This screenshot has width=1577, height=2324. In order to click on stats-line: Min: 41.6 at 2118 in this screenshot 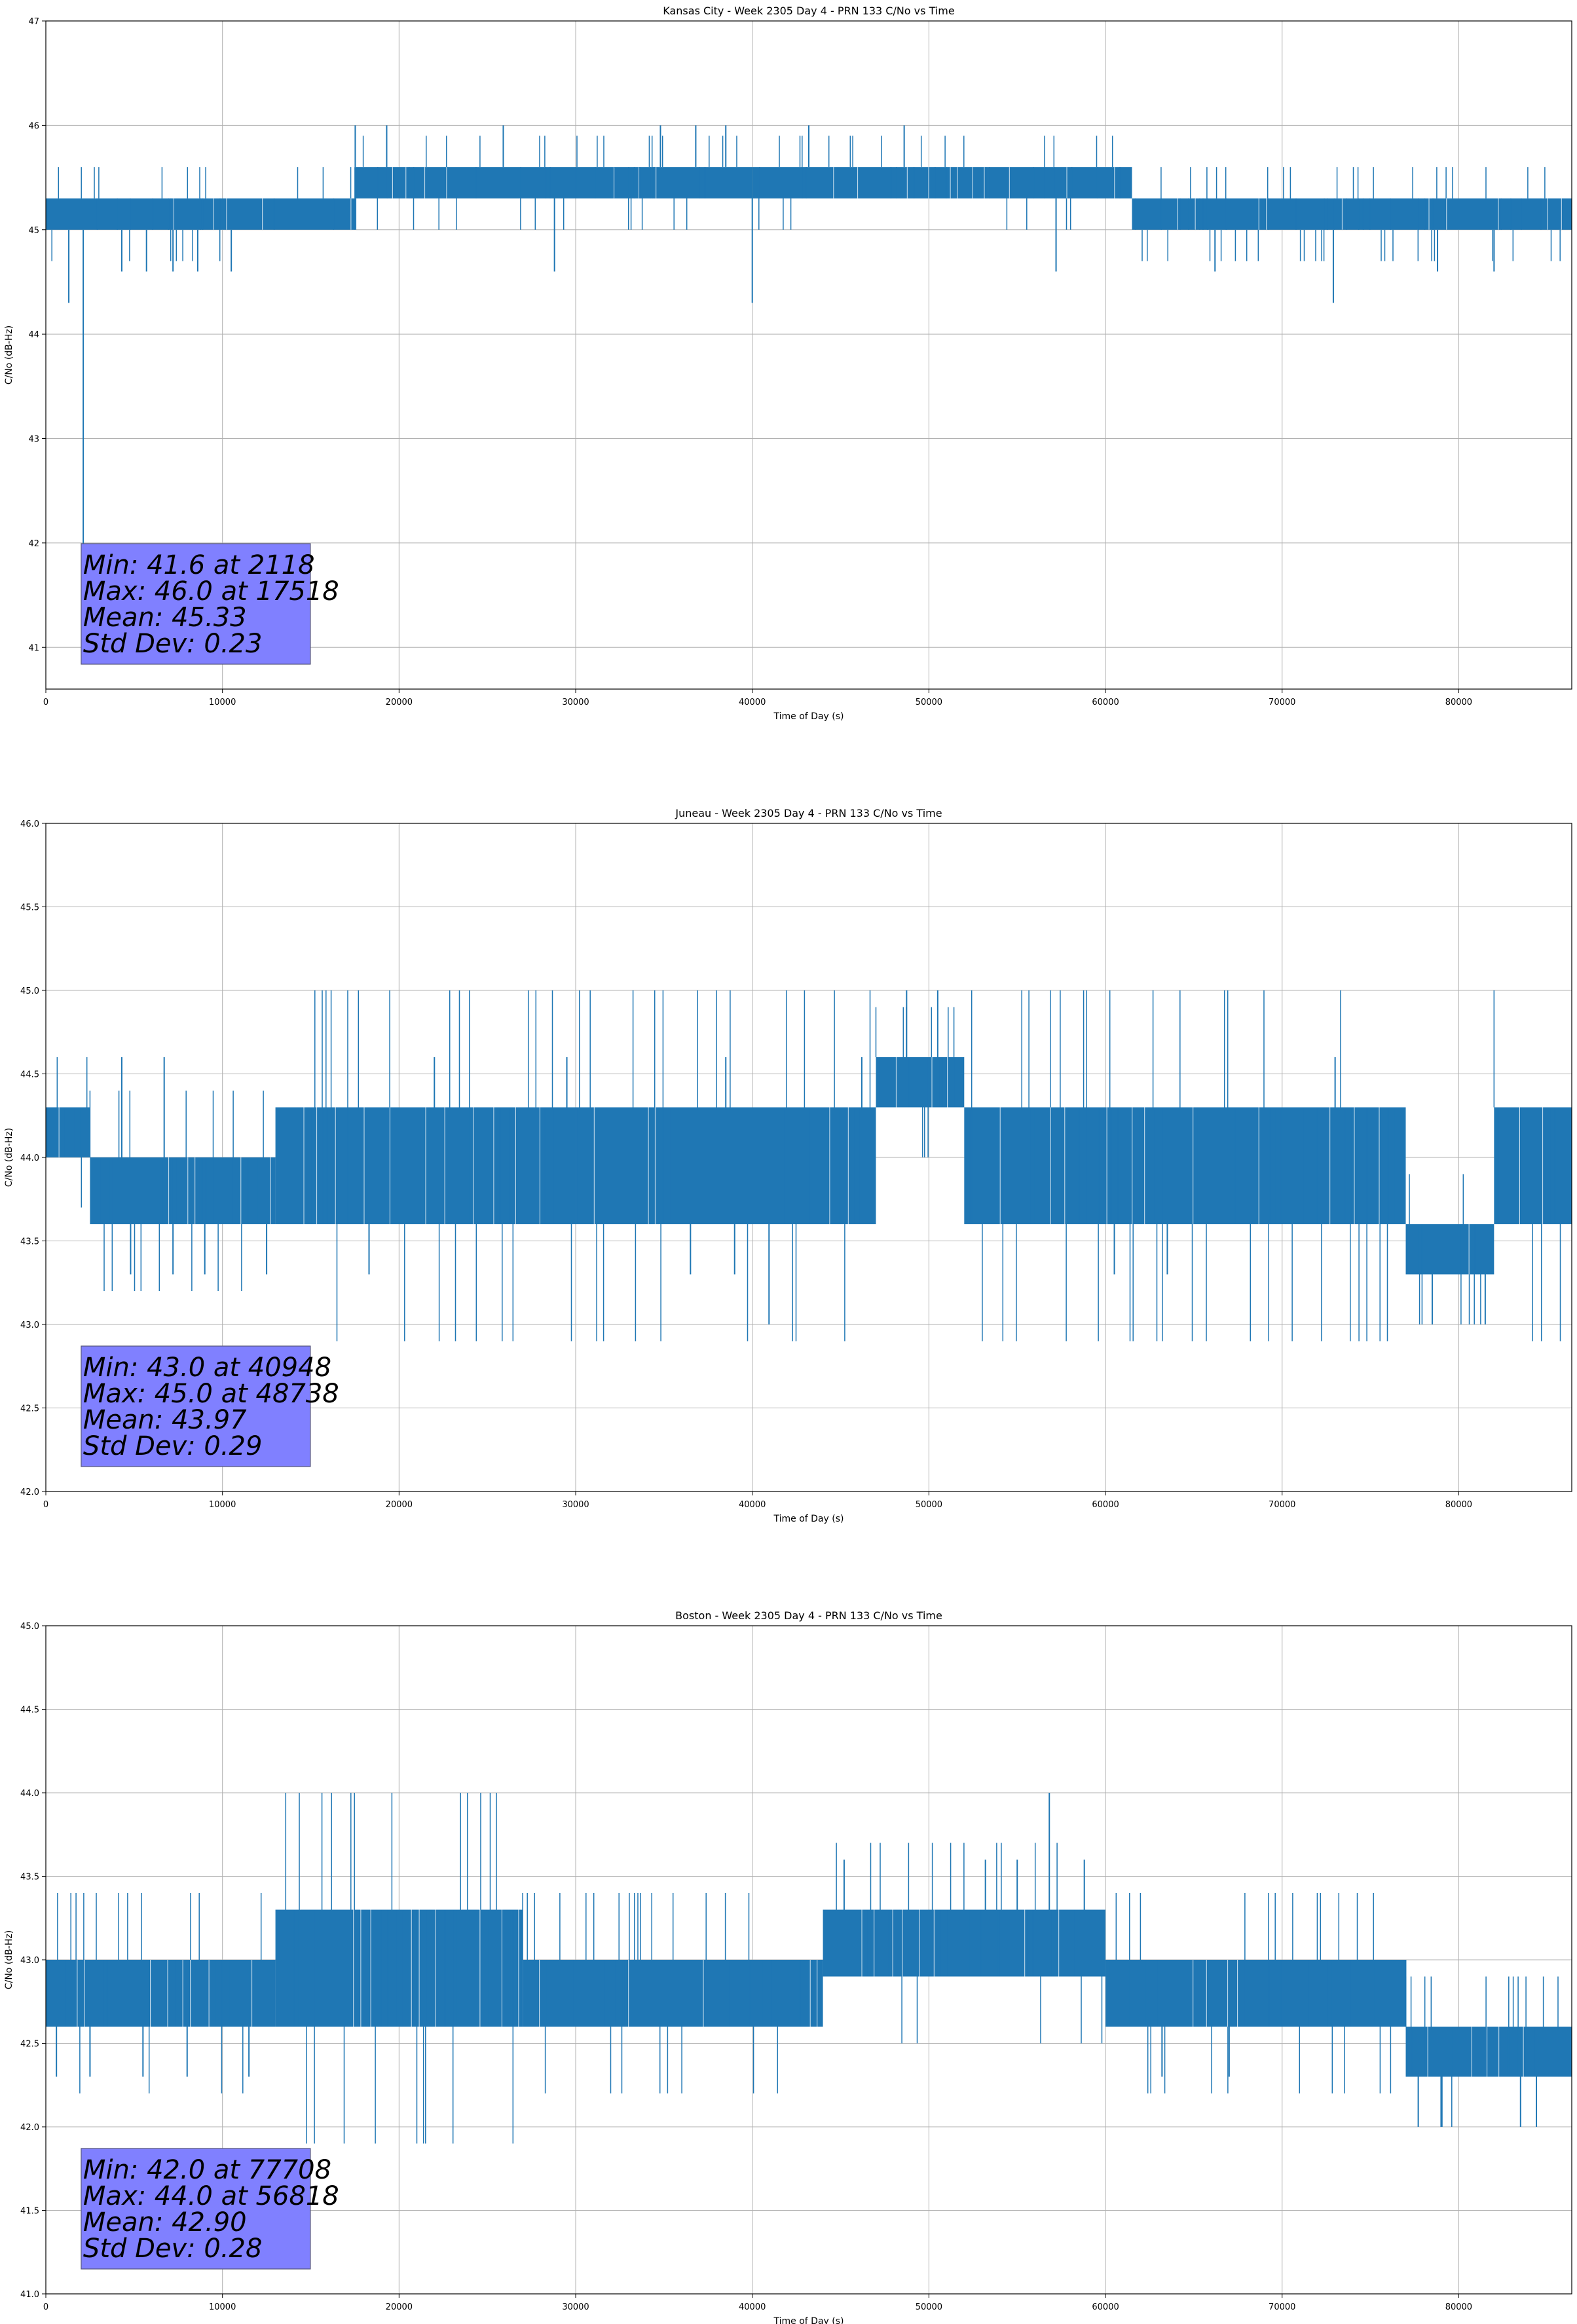, I will do `click(199, 565)`.